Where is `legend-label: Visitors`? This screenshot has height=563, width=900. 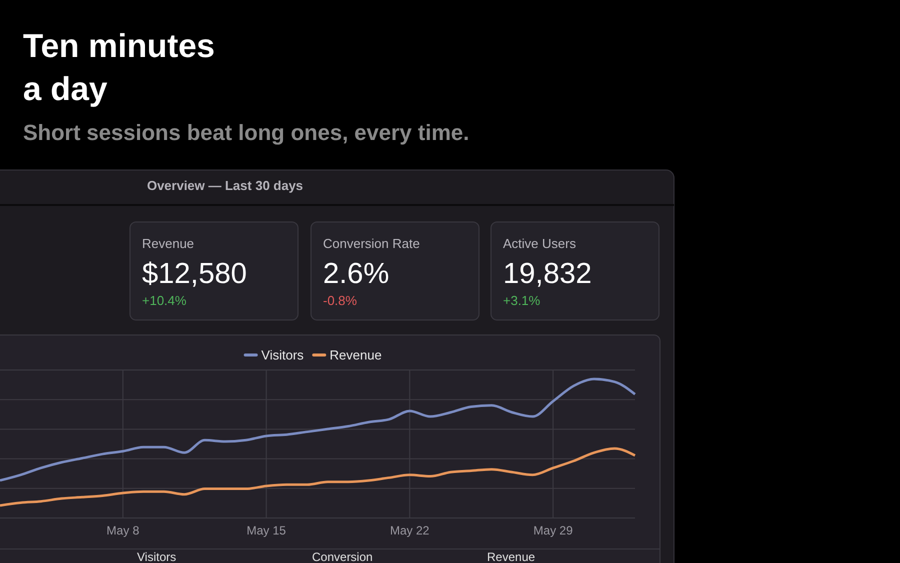 legend-label: Visitors is located at coordinates (282, 355).